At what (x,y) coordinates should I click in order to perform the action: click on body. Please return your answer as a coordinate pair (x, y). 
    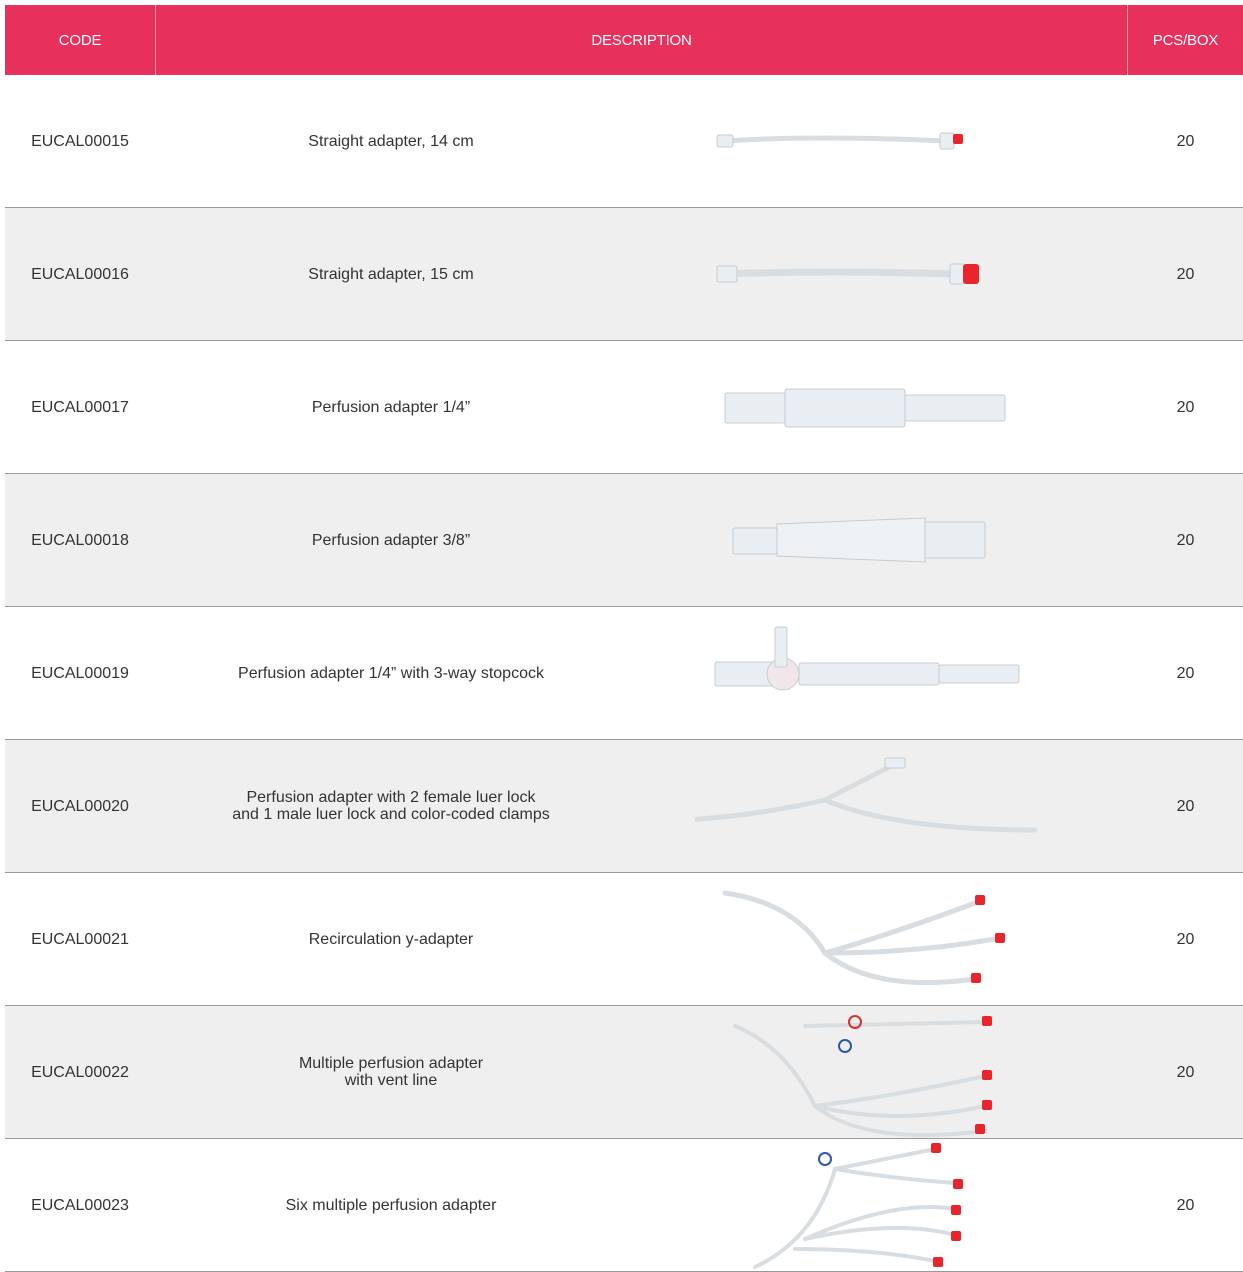
    Looking at the image, I should click on (851, 540).